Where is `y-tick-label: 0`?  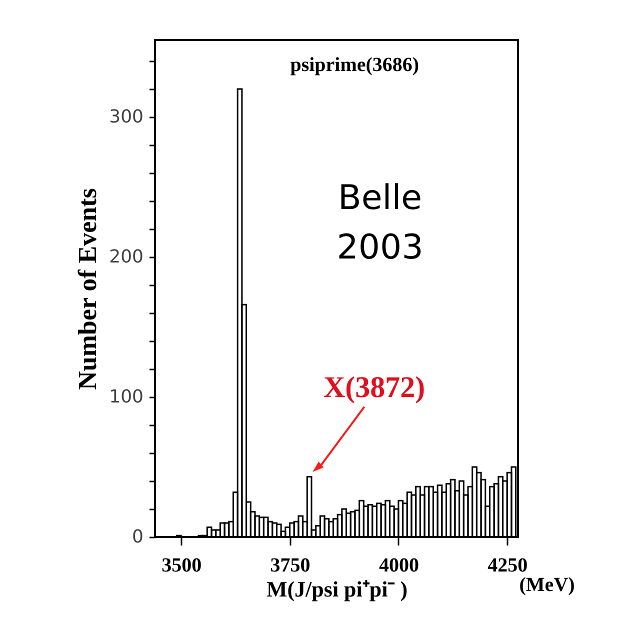
y-tick-label: 0 is located at coordinates (138, 537).